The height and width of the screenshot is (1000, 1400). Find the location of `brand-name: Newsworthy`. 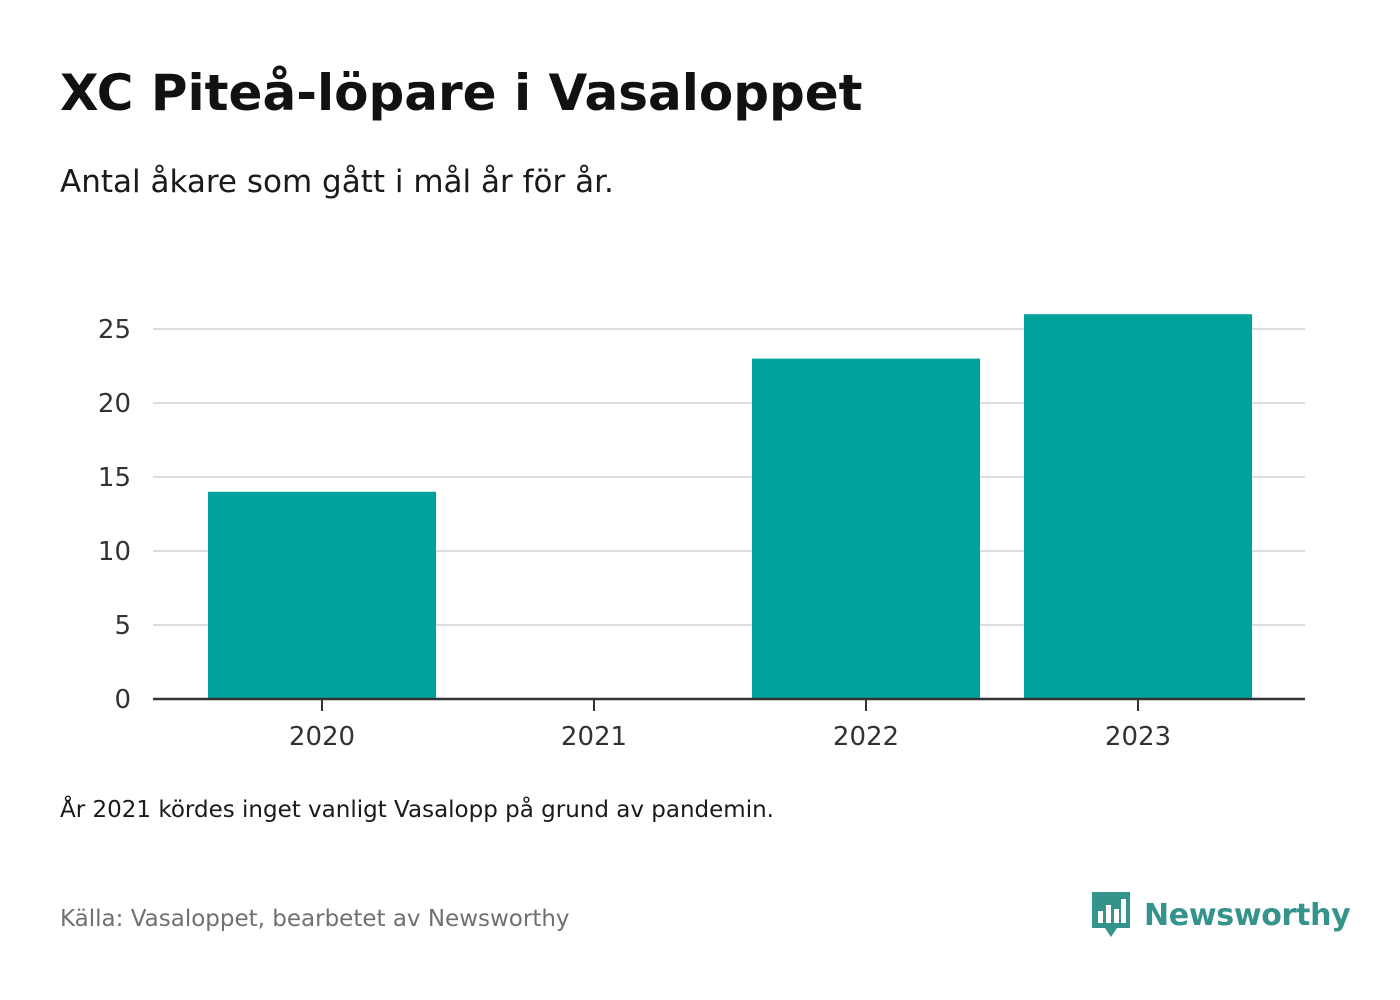

brand-name: Newsworthy is located at coordinates (1247, 915).